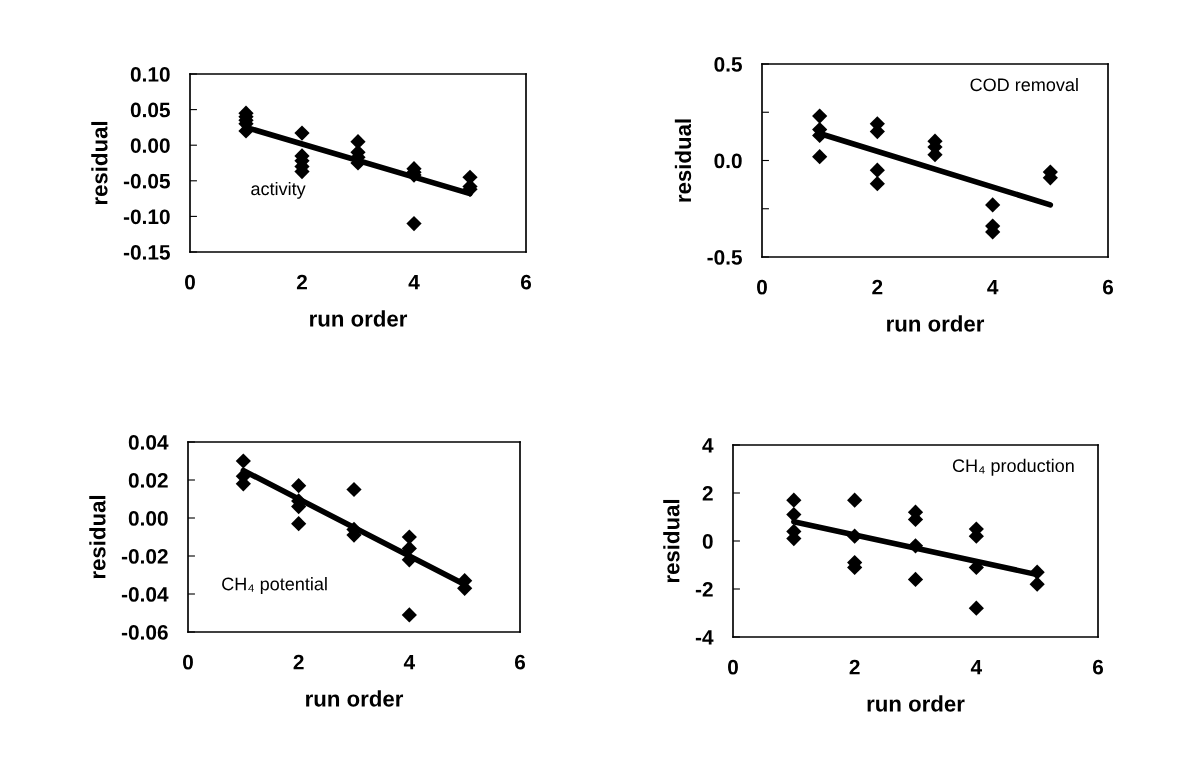  What do you see at coordinates (1024, 84) in the screenshot?
I see `annotation: COD removal` at bounding box center [1024, 84].